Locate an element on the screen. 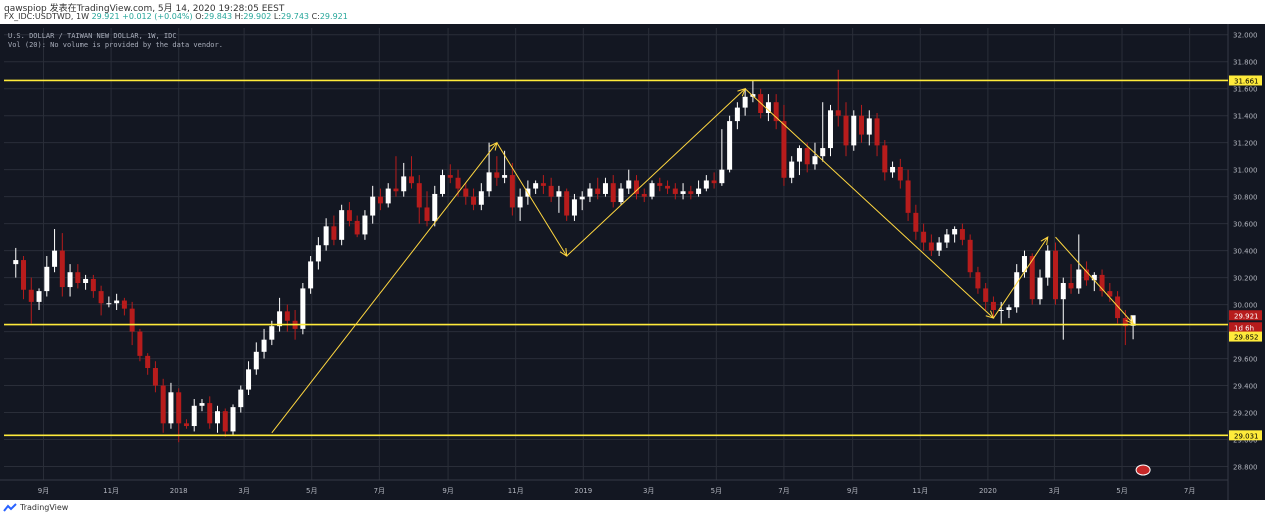 This screenshot has height=517, width=1265. y-tick-label: 29.400 is located at coordinates (1245, 387).